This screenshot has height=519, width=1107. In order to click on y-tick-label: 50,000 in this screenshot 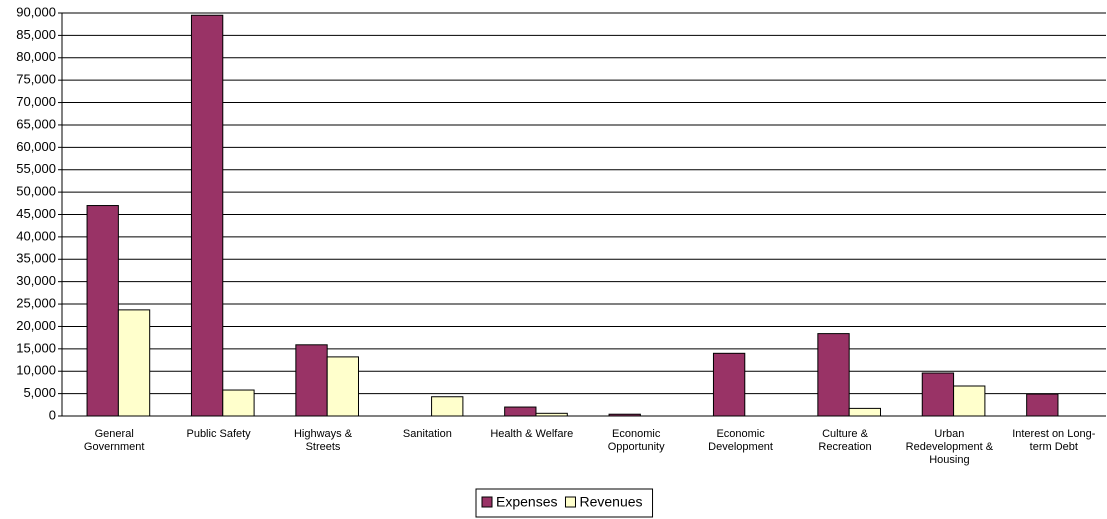, I will do `click(36, 191)`.